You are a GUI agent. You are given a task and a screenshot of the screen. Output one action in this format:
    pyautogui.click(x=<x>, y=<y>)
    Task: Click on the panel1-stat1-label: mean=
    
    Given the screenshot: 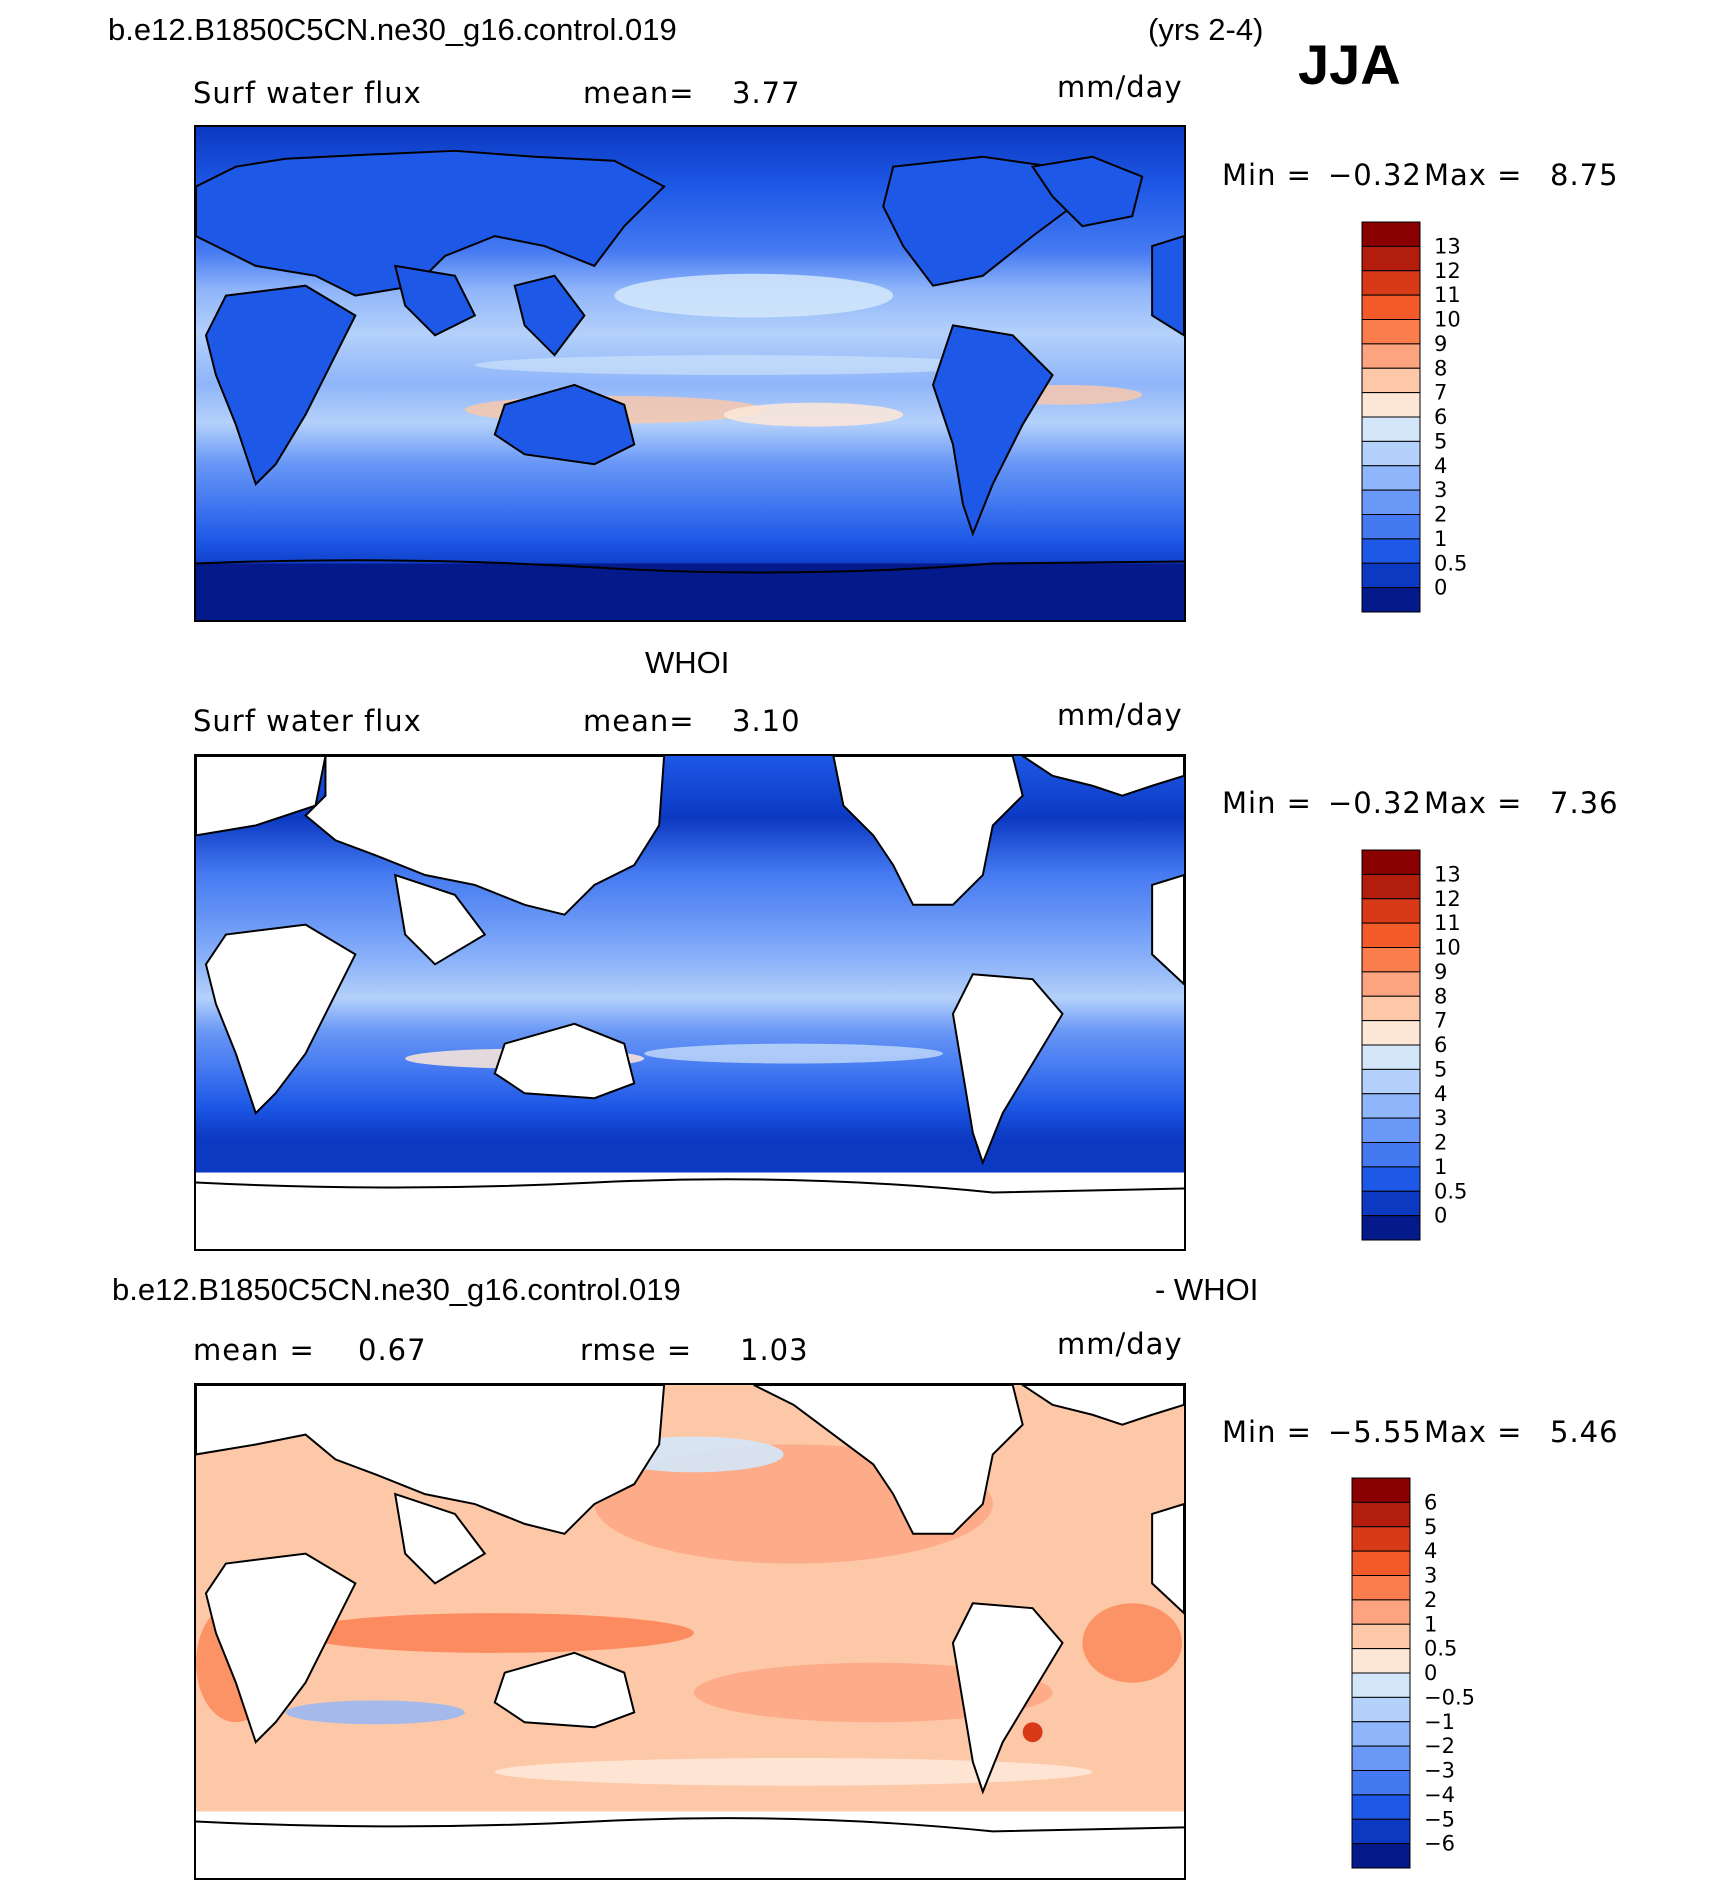 What is the action you would take?
    pyautogui.click(x=639, y=93)
    